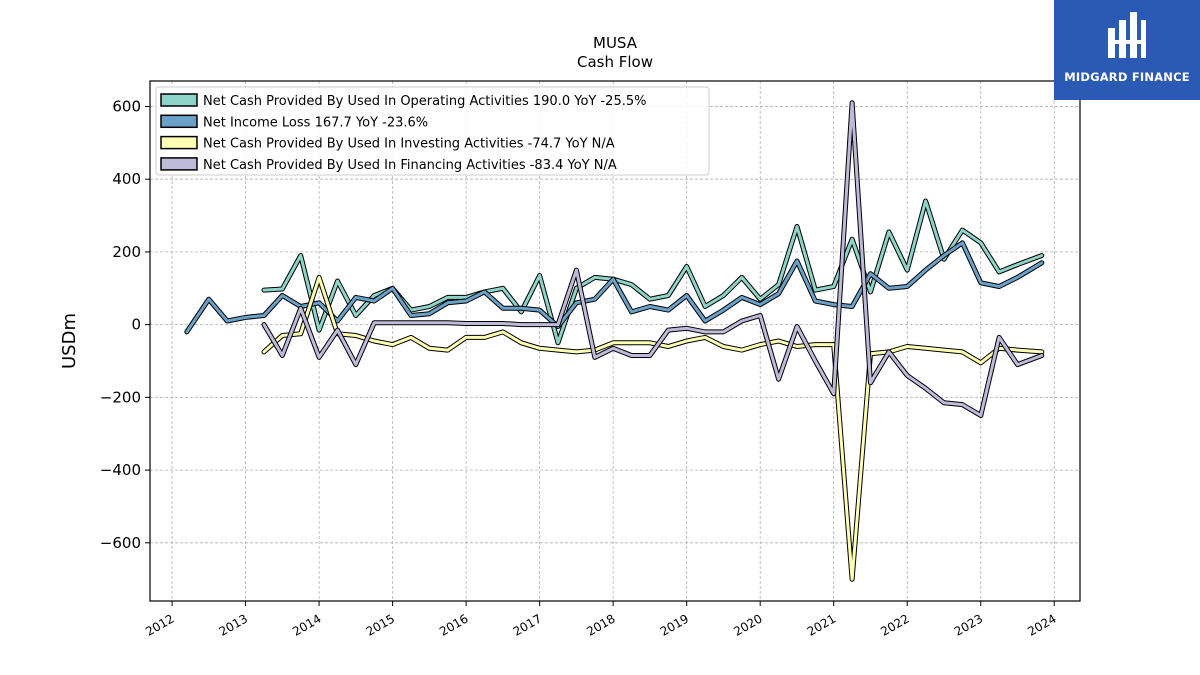  I want to click on y-tick-label: 200, so click(126, 252).